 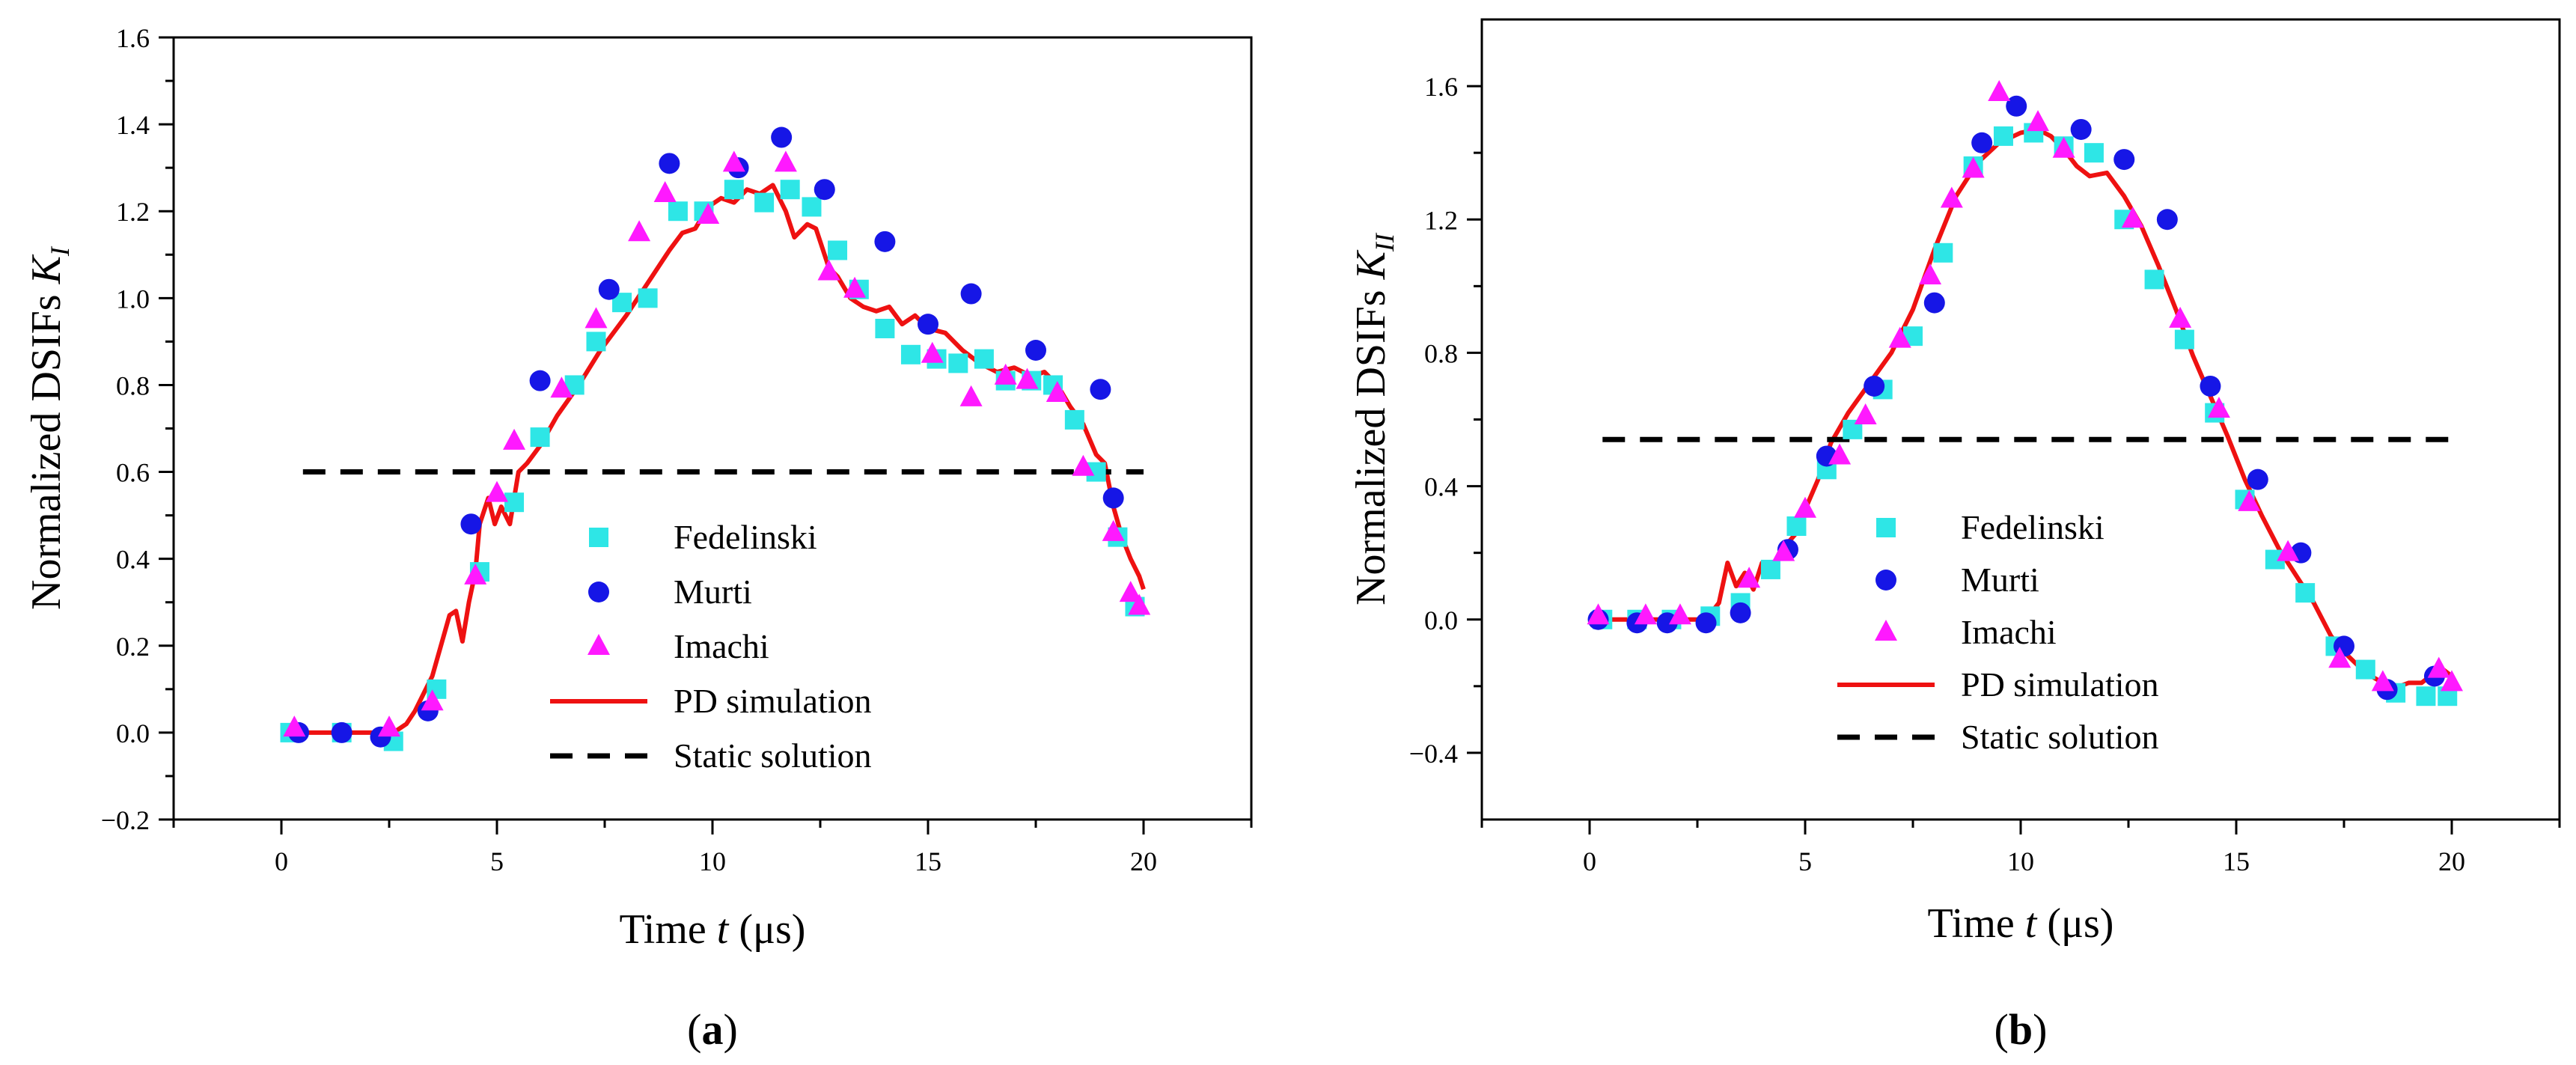 I want to click on x-tick-label: 20, so click(x=1143, y=861).